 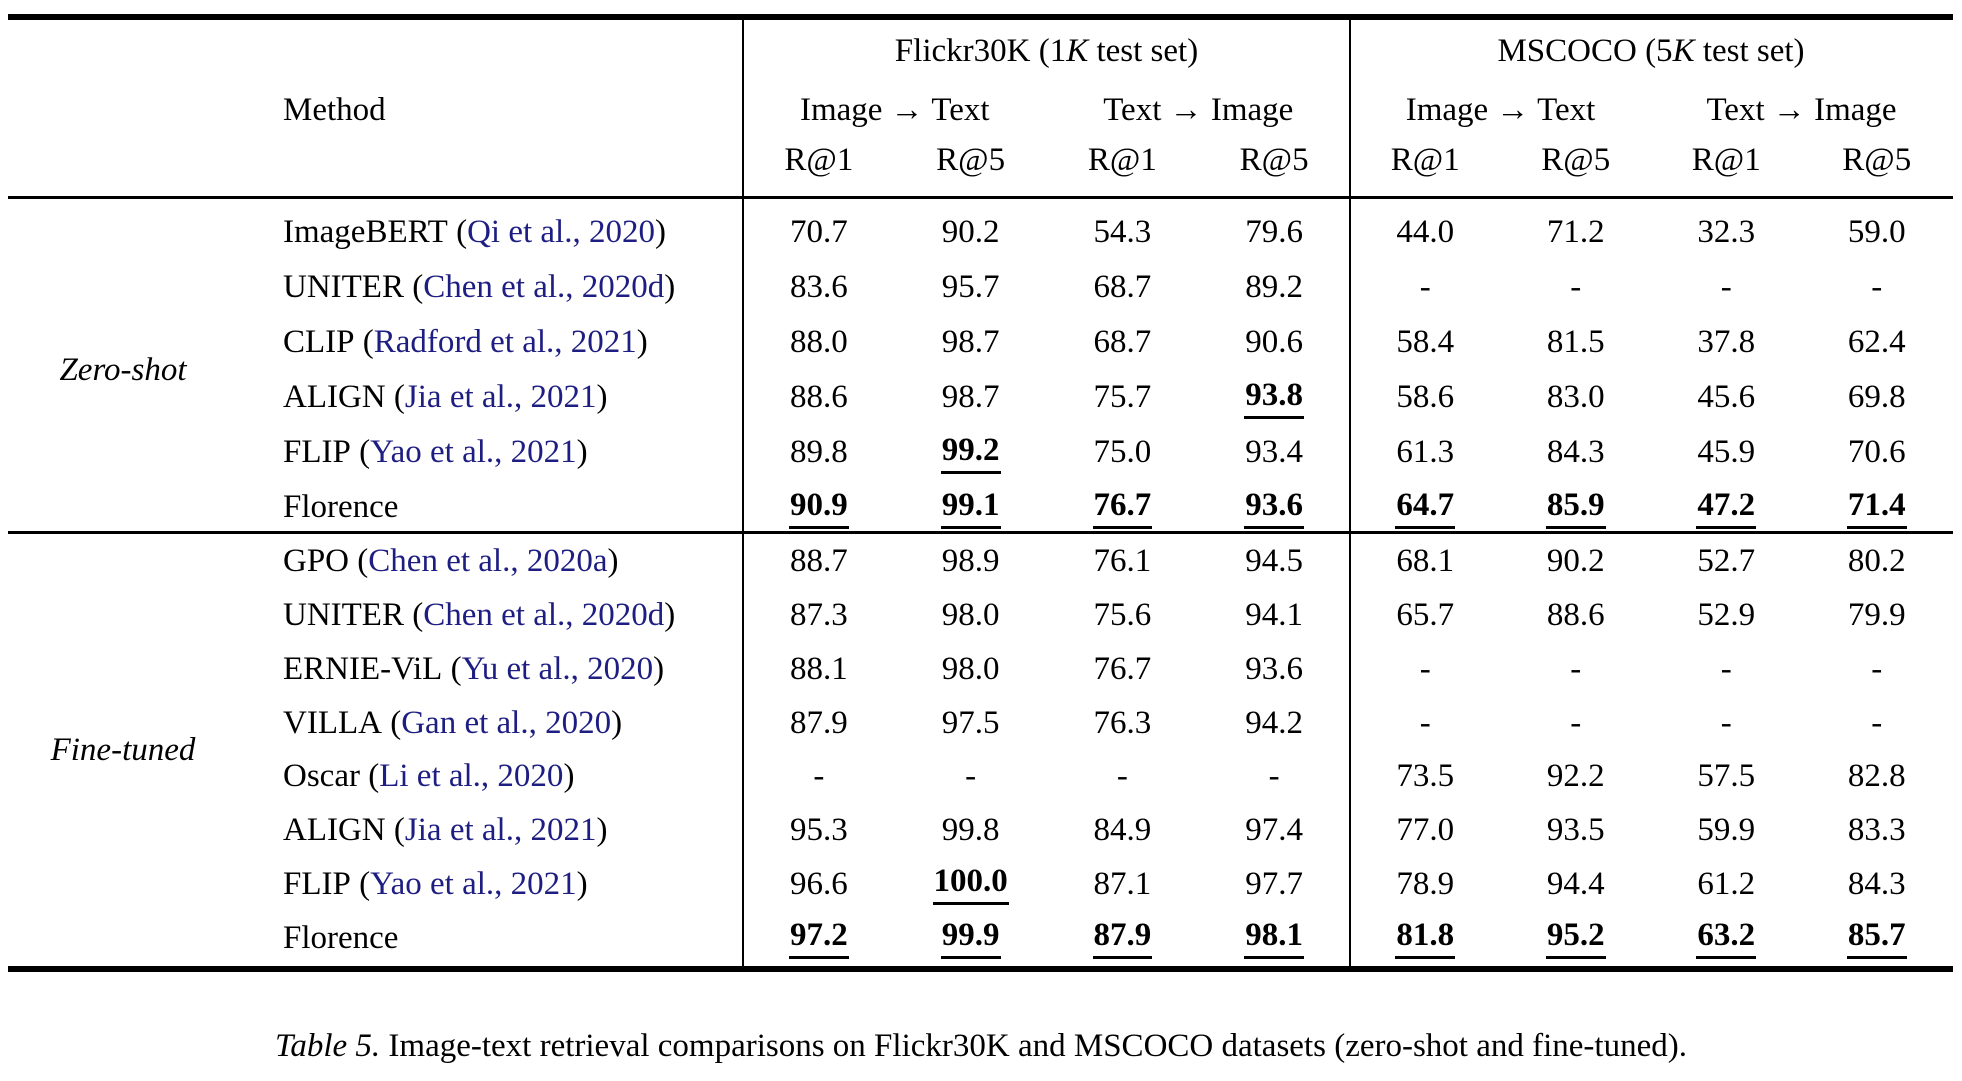 I want to click on value-cell: 98.7, so click(x=970, y=342).